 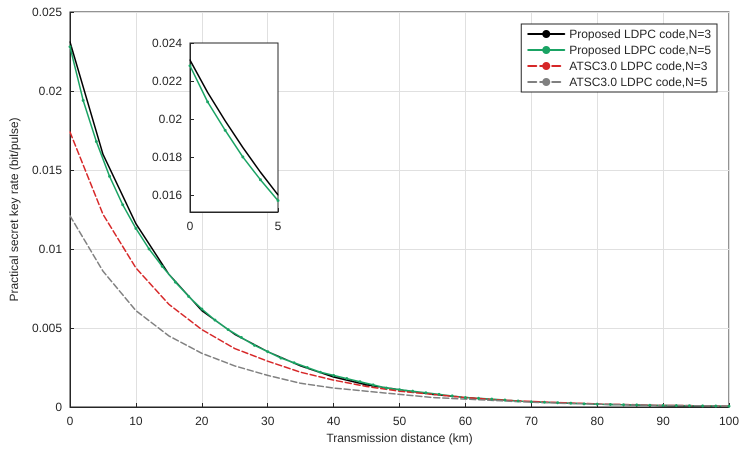 I want to click on y-tick-label: 0.022, so click(x=167, y=81).